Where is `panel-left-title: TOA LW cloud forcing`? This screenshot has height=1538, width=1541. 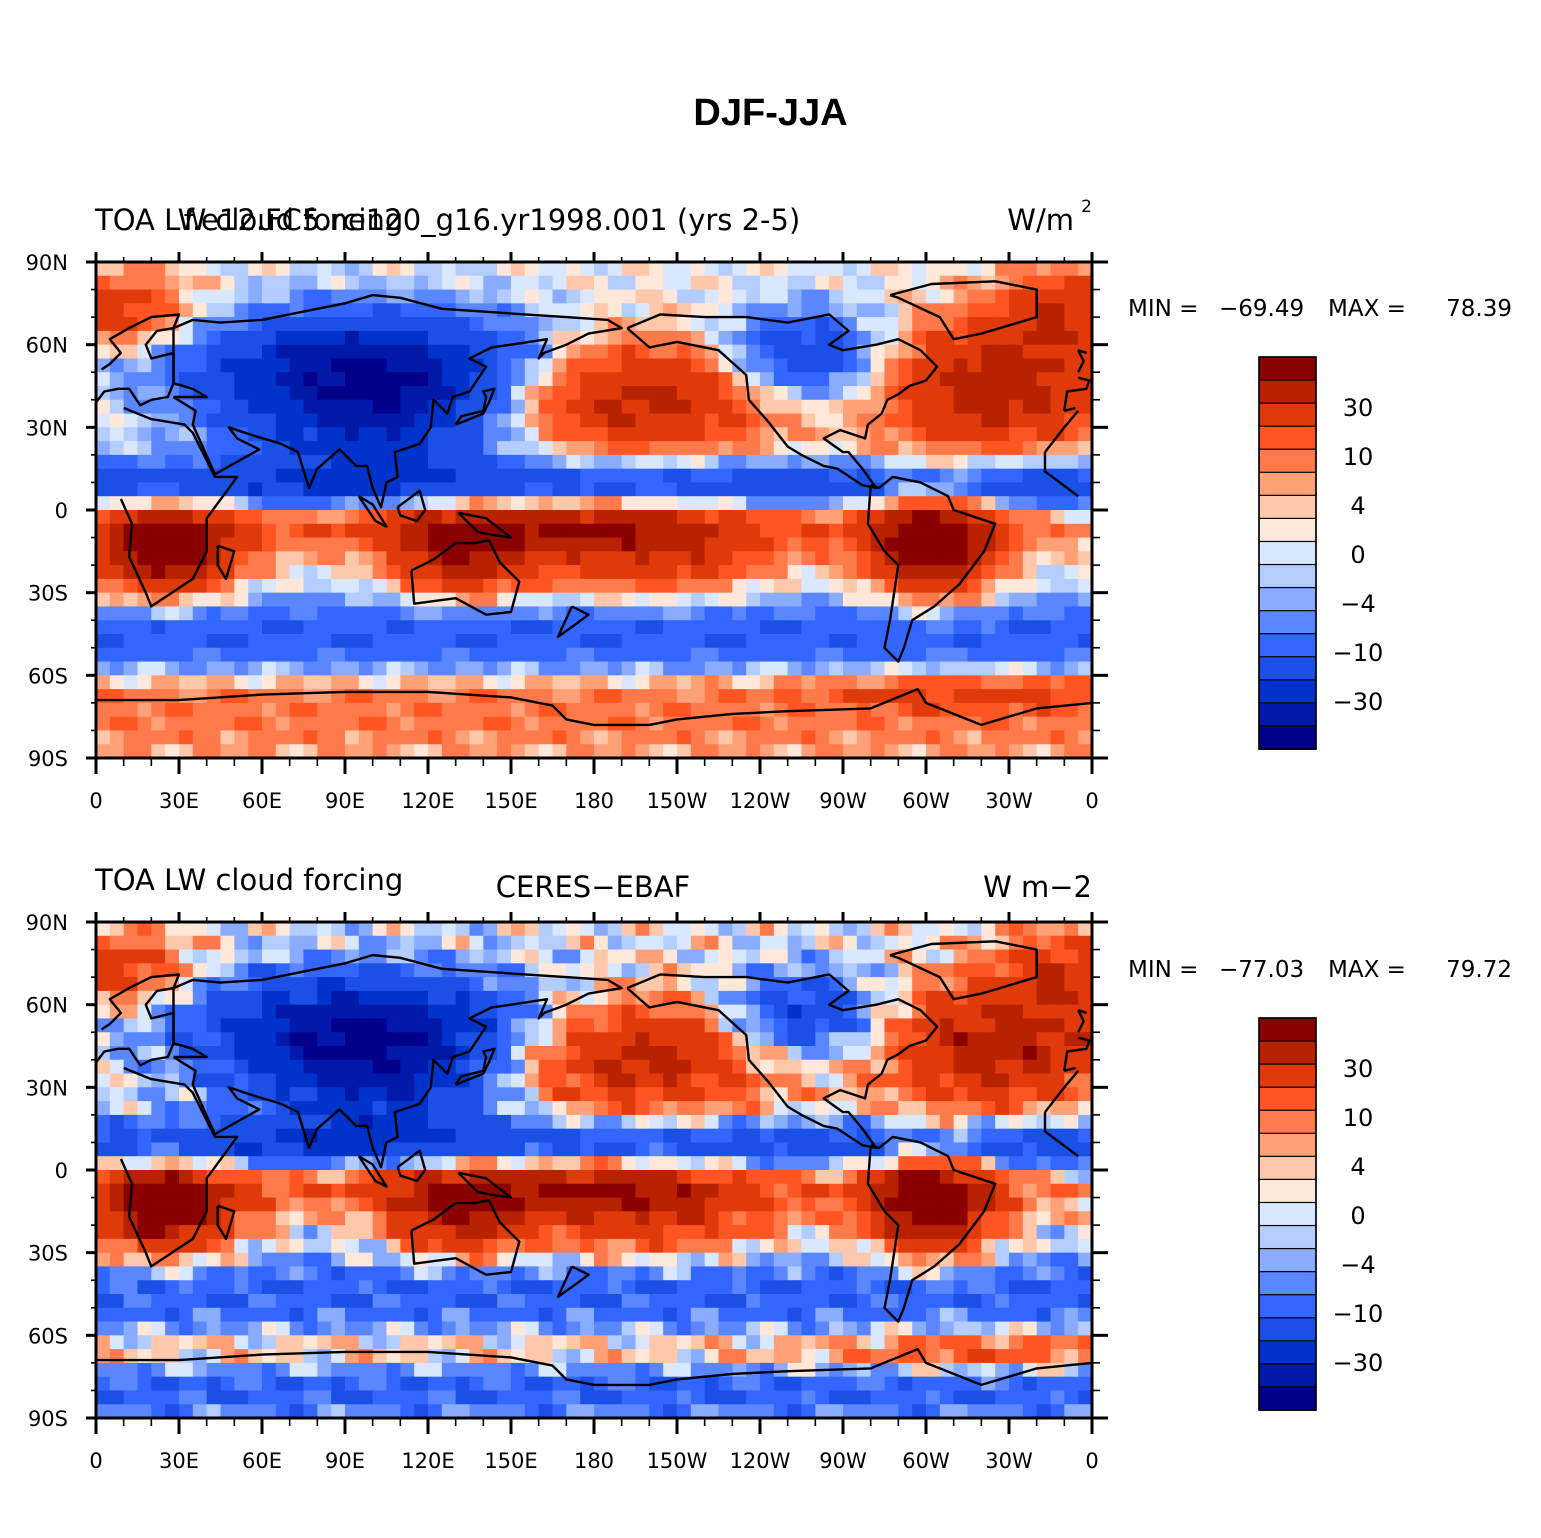
panel-left-title: TOA LW cloud forcing is located at coordinates (248, 880).